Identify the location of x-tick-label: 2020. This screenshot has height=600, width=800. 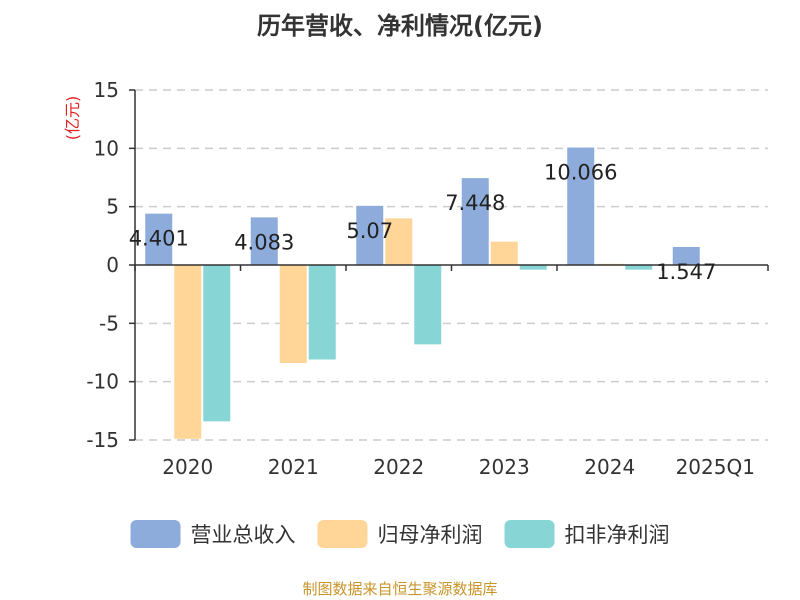
(187, 467).